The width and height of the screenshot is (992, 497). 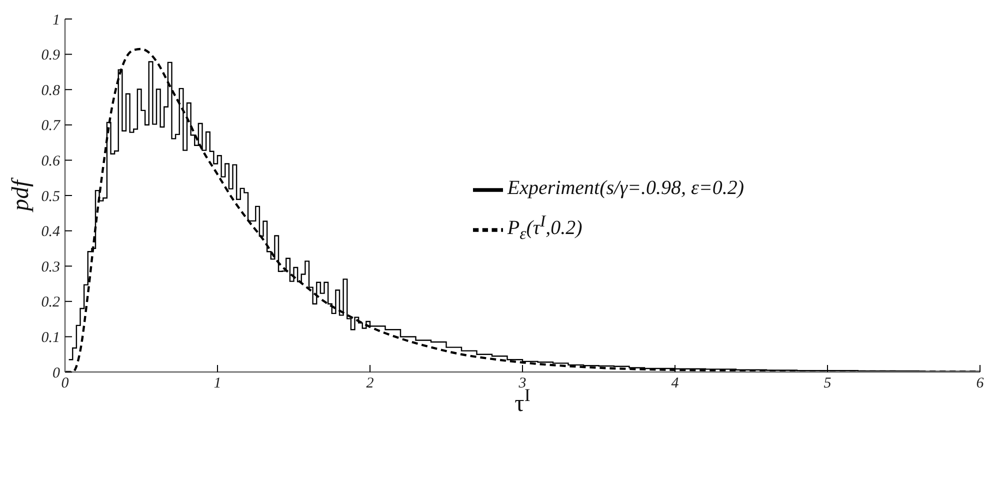 I want to click on y-tick-label: 0.7, so click(x=51, y=126).